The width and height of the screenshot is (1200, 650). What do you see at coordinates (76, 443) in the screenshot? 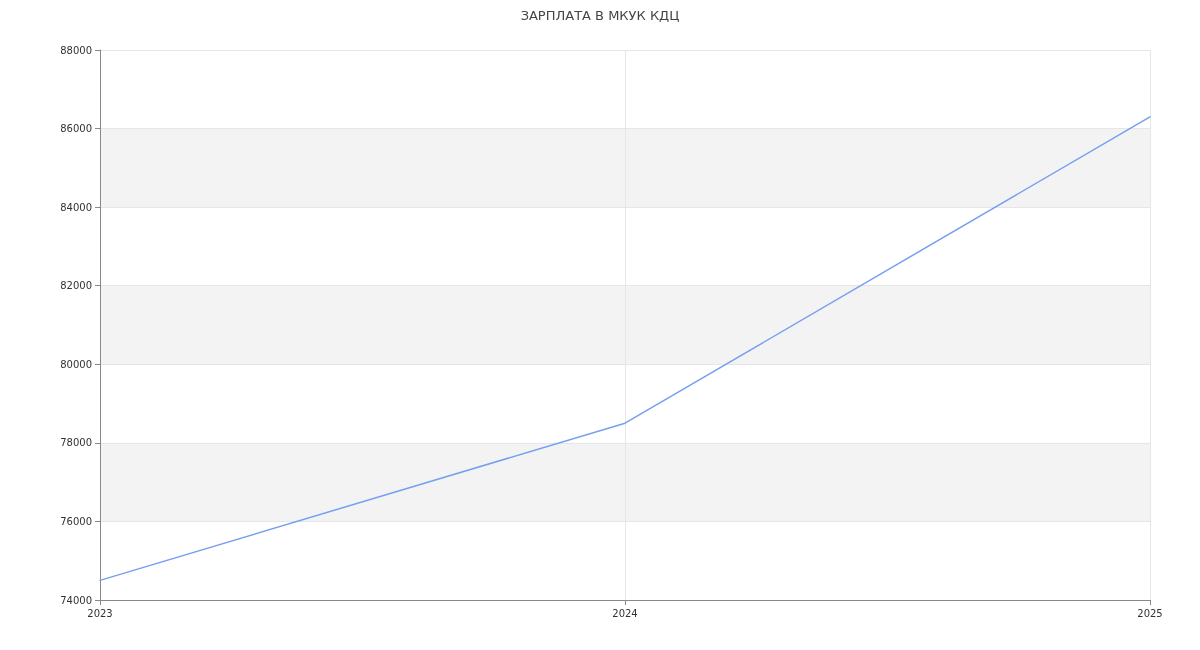
I see `y-tick-label: 78000` at bounding box center [76, 443].